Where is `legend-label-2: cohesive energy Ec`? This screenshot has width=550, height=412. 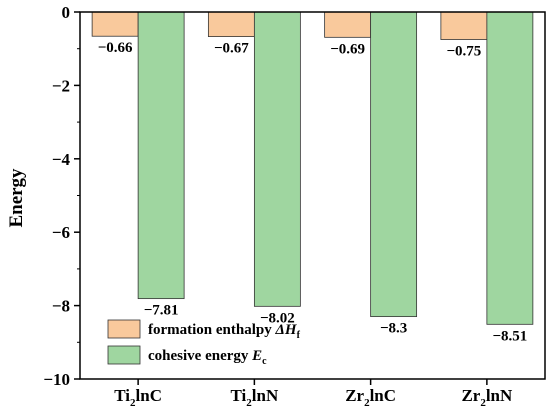 legend-label-2: cohesive energy Ec is located at coordinates (207, 357).